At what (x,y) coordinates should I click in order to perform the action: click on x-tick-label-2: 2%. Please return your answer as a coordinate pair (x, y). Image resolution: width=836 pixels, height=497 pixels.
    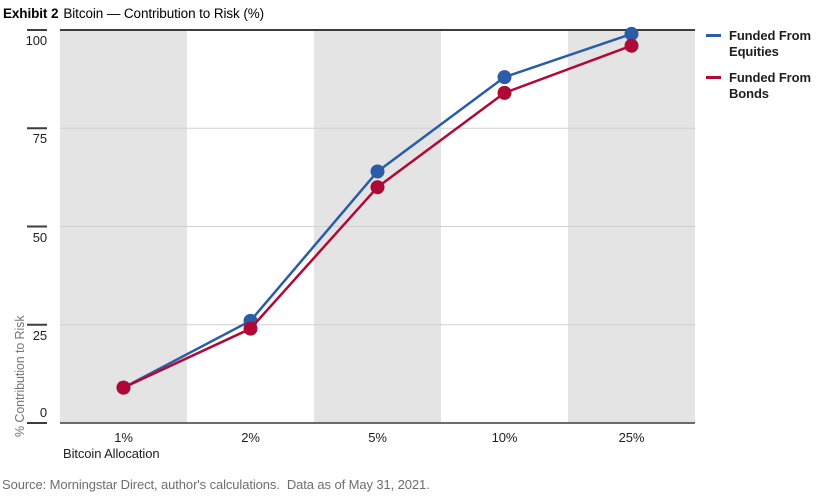
    Looking at the image, I should click on (250, 437).